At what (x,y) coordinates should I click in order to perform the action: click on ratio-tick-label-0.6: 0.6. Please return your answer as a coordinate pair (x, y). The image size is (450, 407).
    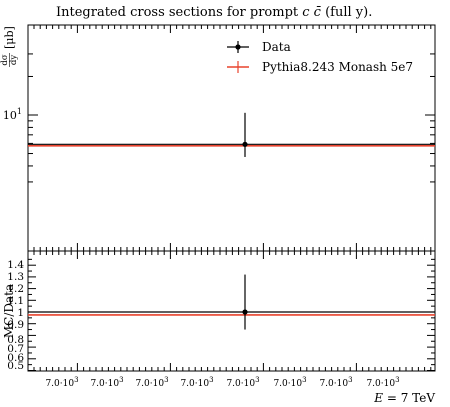
    Looking at the image, I should click on (15, 358).